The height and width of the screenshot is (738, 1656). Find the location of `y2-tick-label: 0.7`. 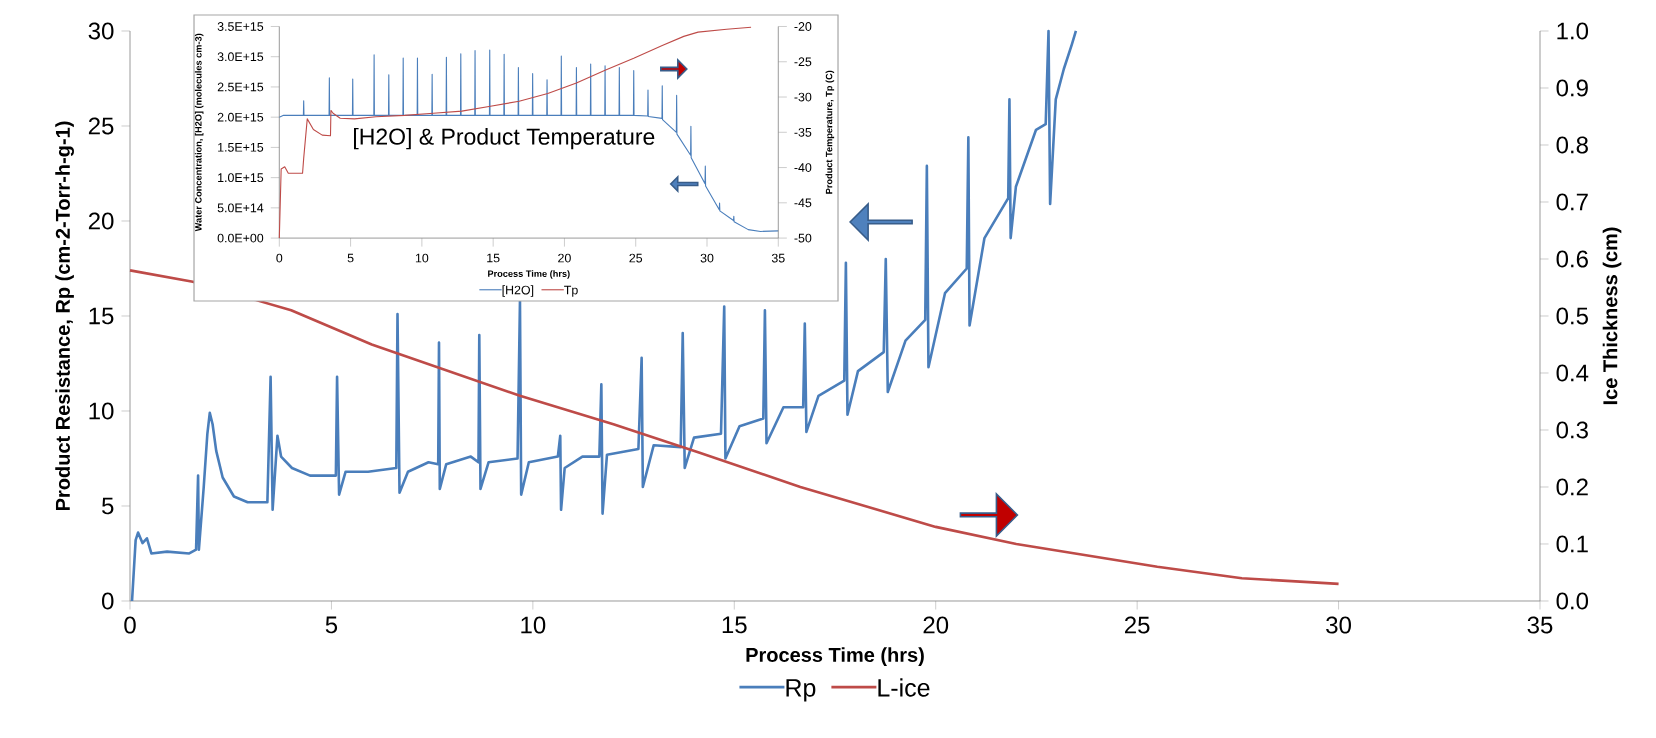

y2-tick-label: 0.7 is located at coordinates (1572, 202).